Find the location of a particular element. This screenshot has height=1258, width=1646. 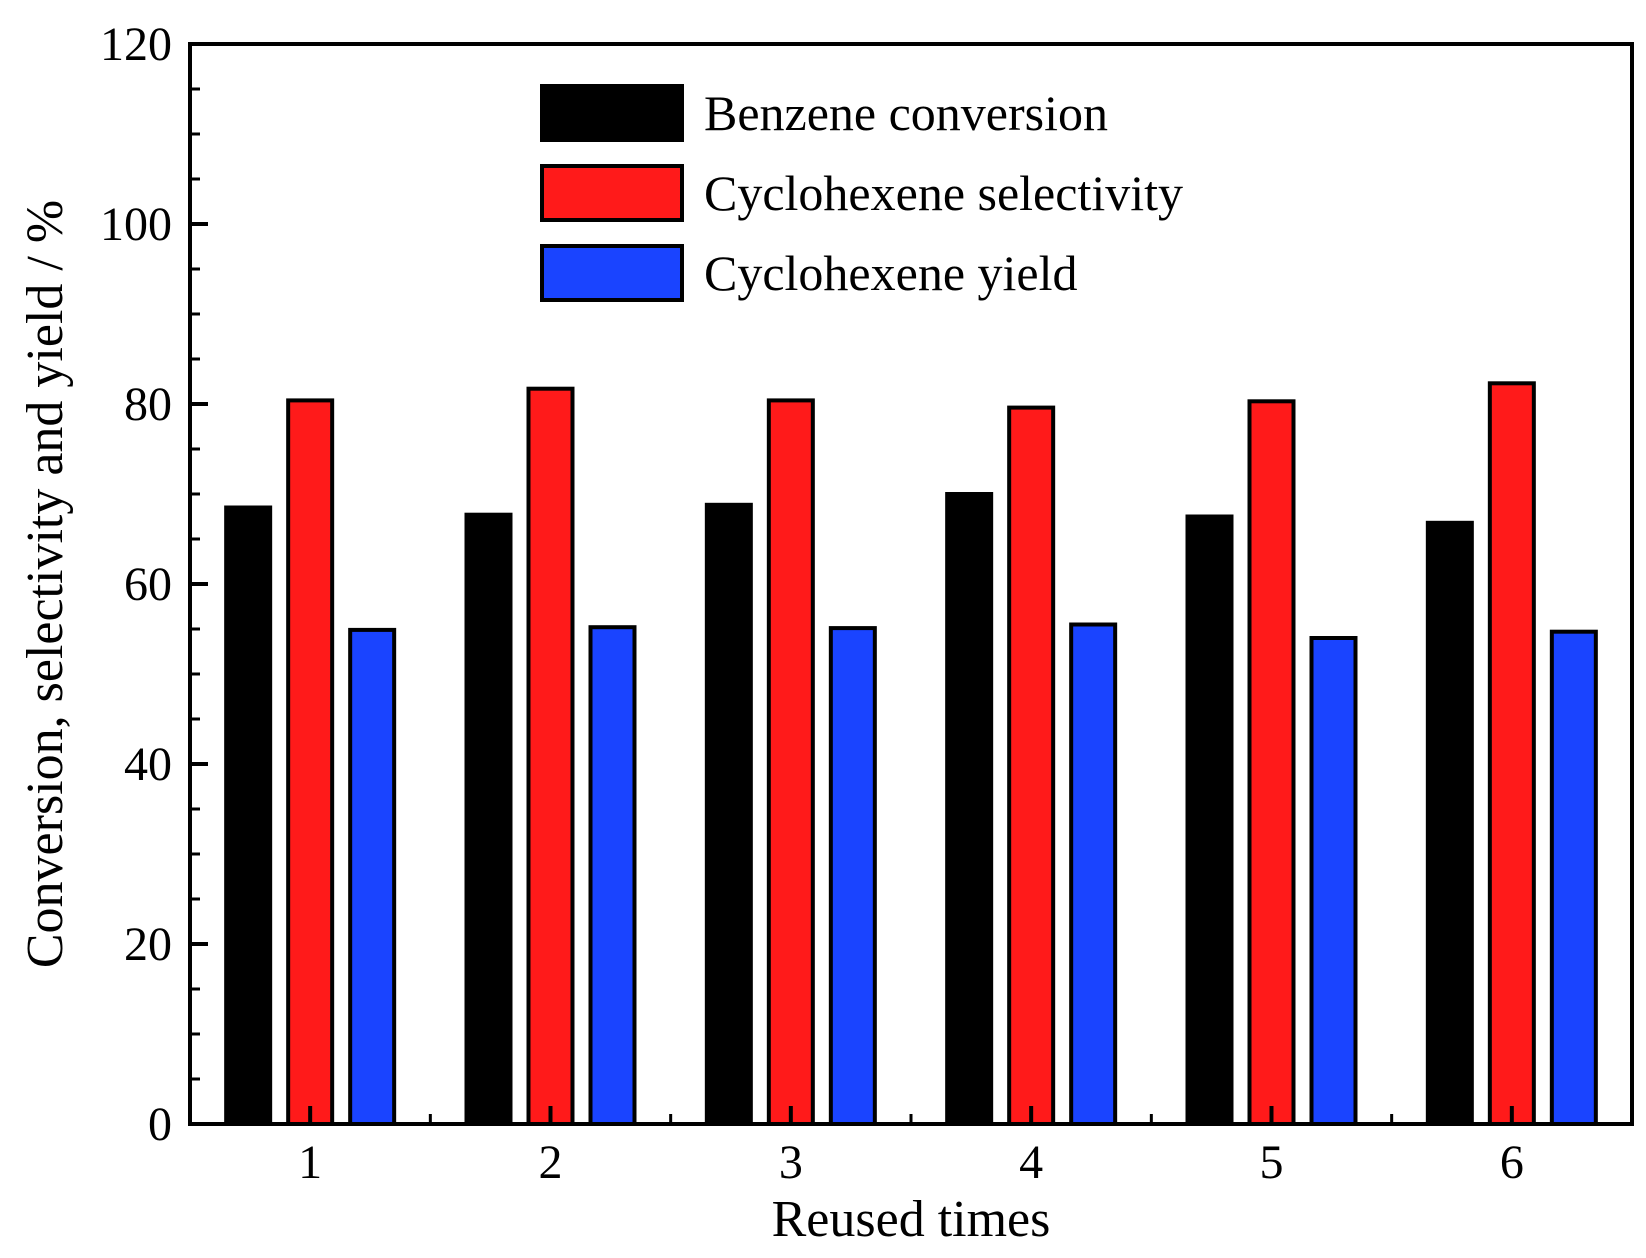

y-tick-label: 20 is located at coordinates (148, 944).